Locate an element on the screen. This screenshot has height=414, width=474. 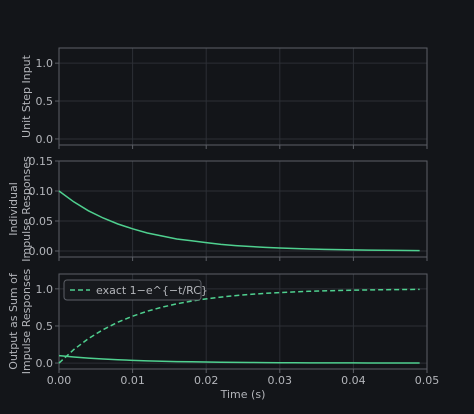
x-tick-label: 0.05 is located at coordinates (427, 380).